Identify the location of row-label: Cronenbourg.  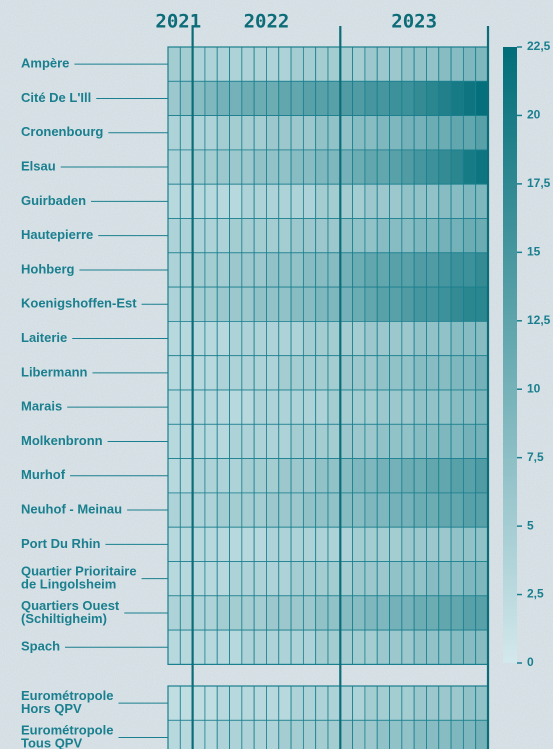
(62, 131).